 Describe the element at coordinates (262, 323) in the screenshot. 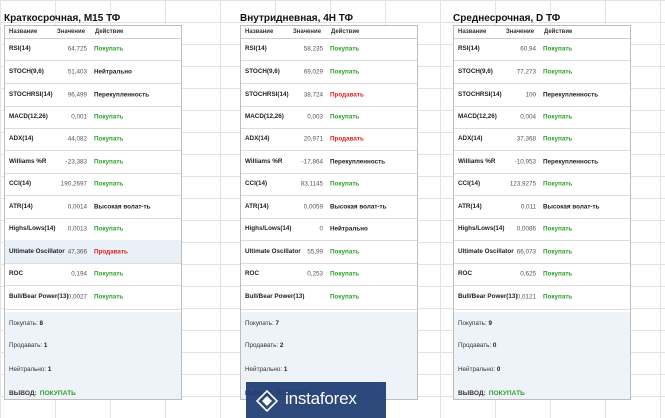

I see `summary-buy-count: Покупать: 7` at that location.